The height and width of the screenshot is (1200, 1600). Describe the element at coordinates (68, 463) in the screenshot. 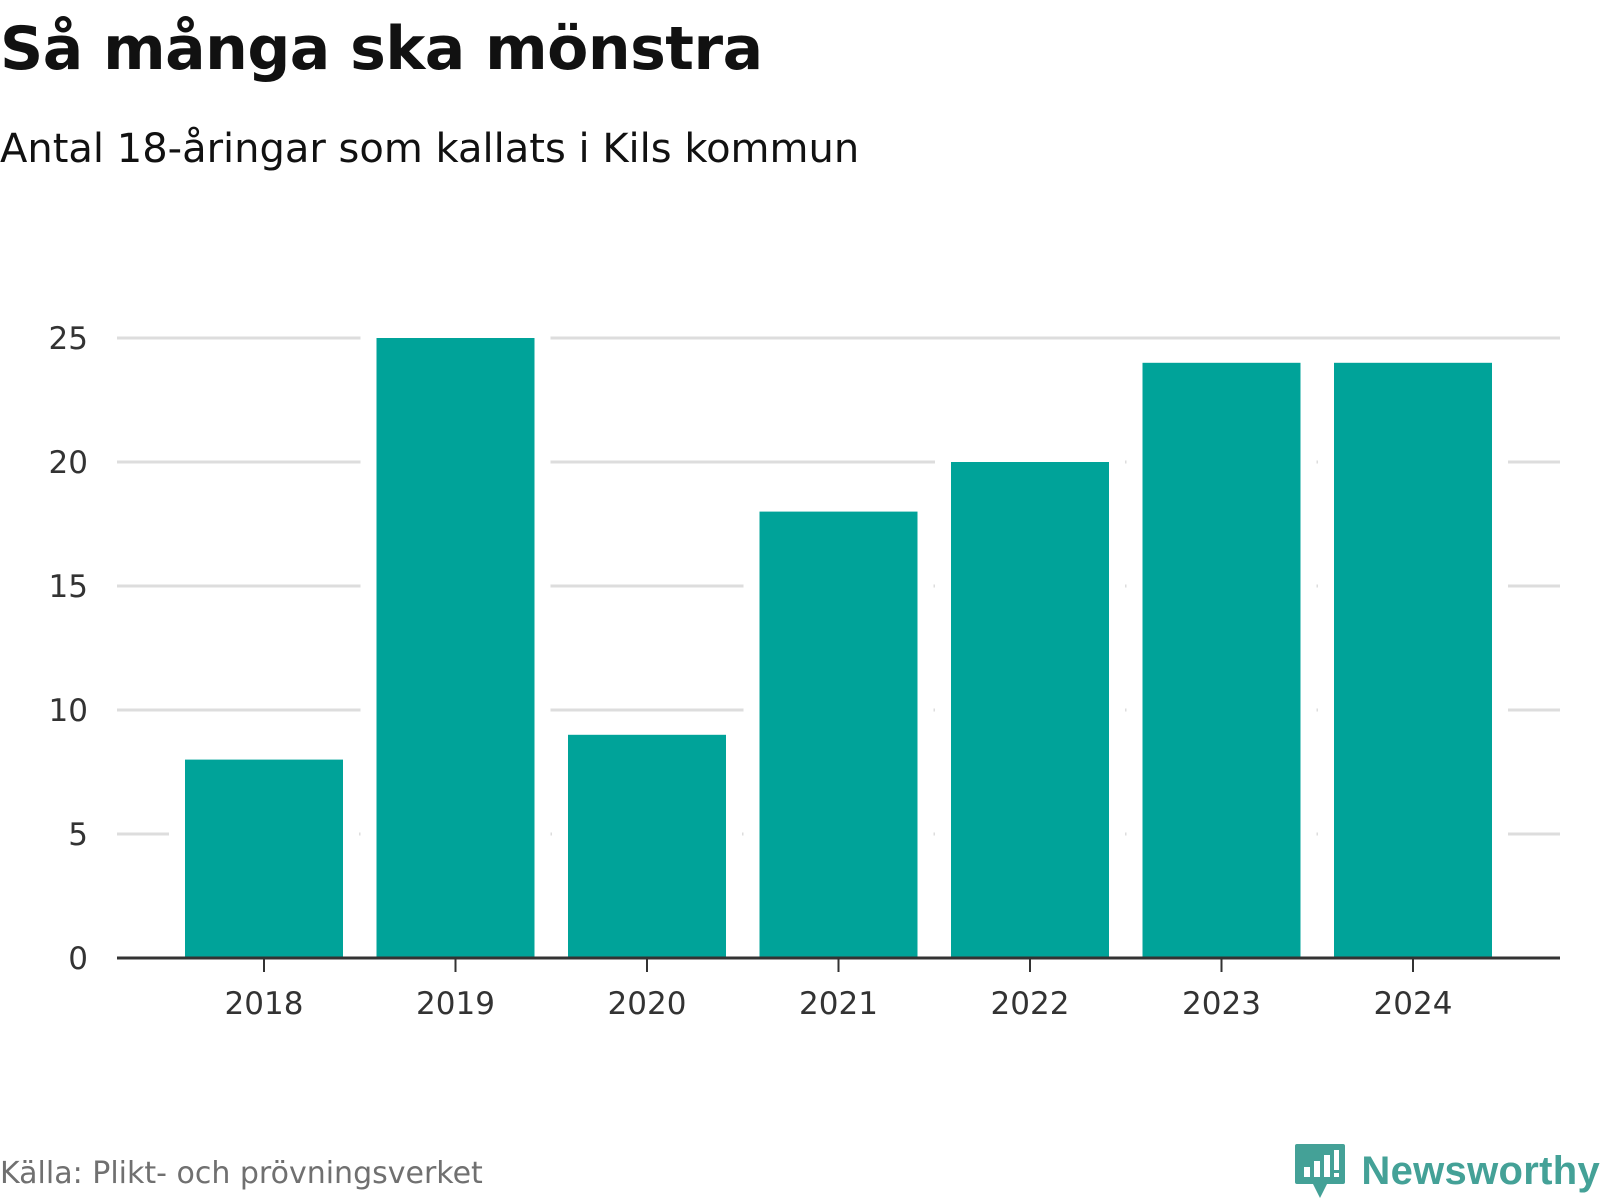

I see `y-tick-label: 20` at that location.